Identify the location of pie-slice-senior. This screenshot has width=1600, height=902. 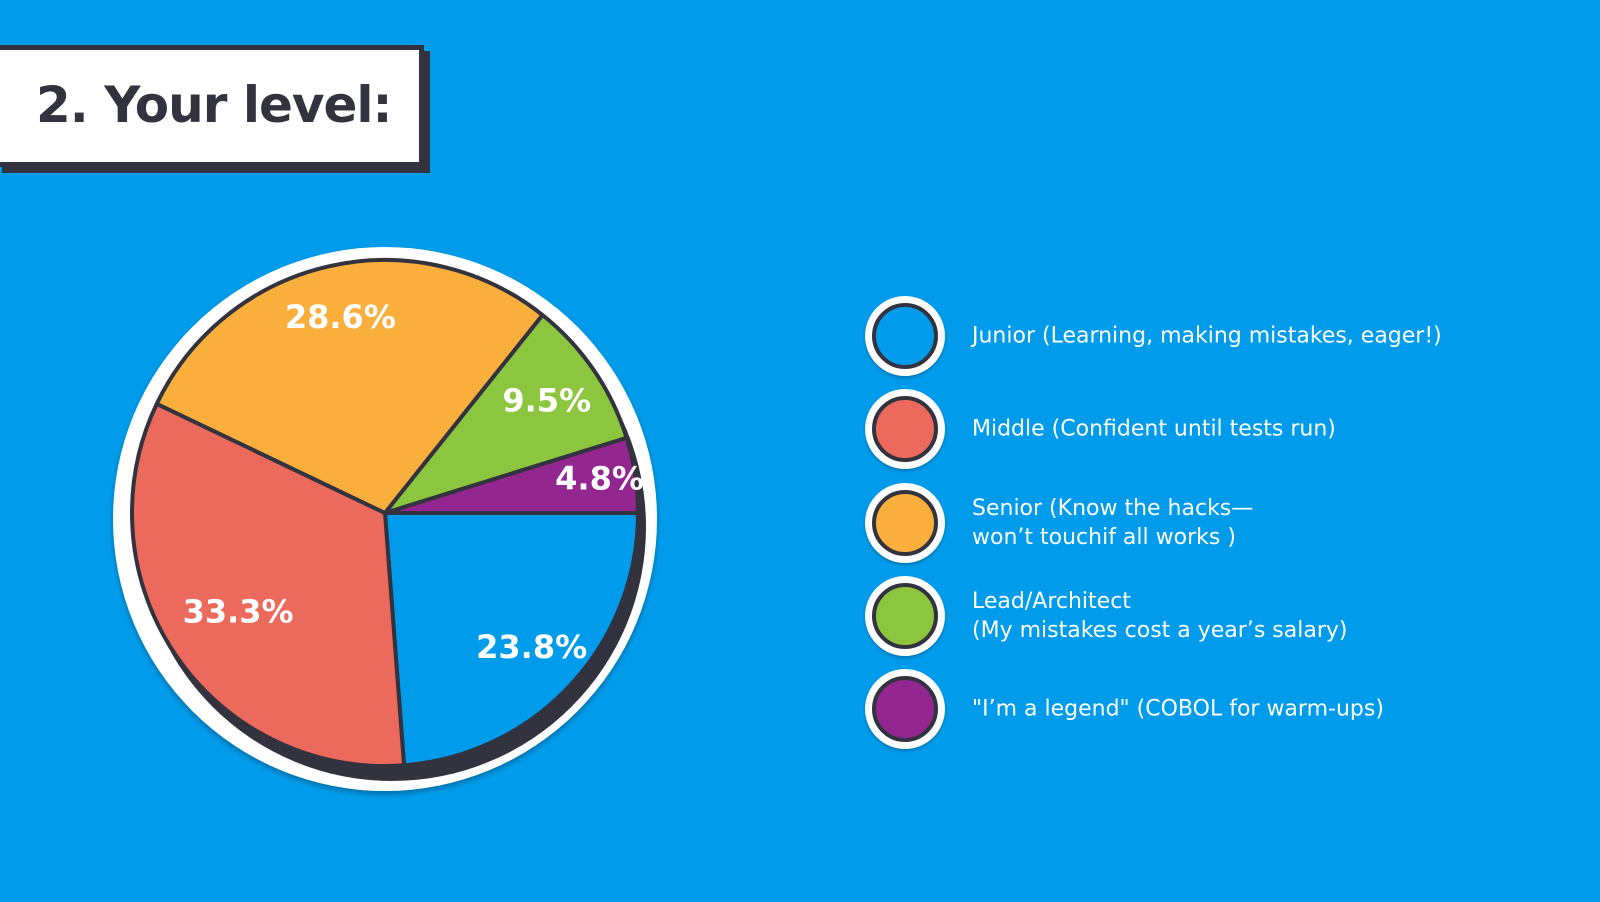
(349, 386).